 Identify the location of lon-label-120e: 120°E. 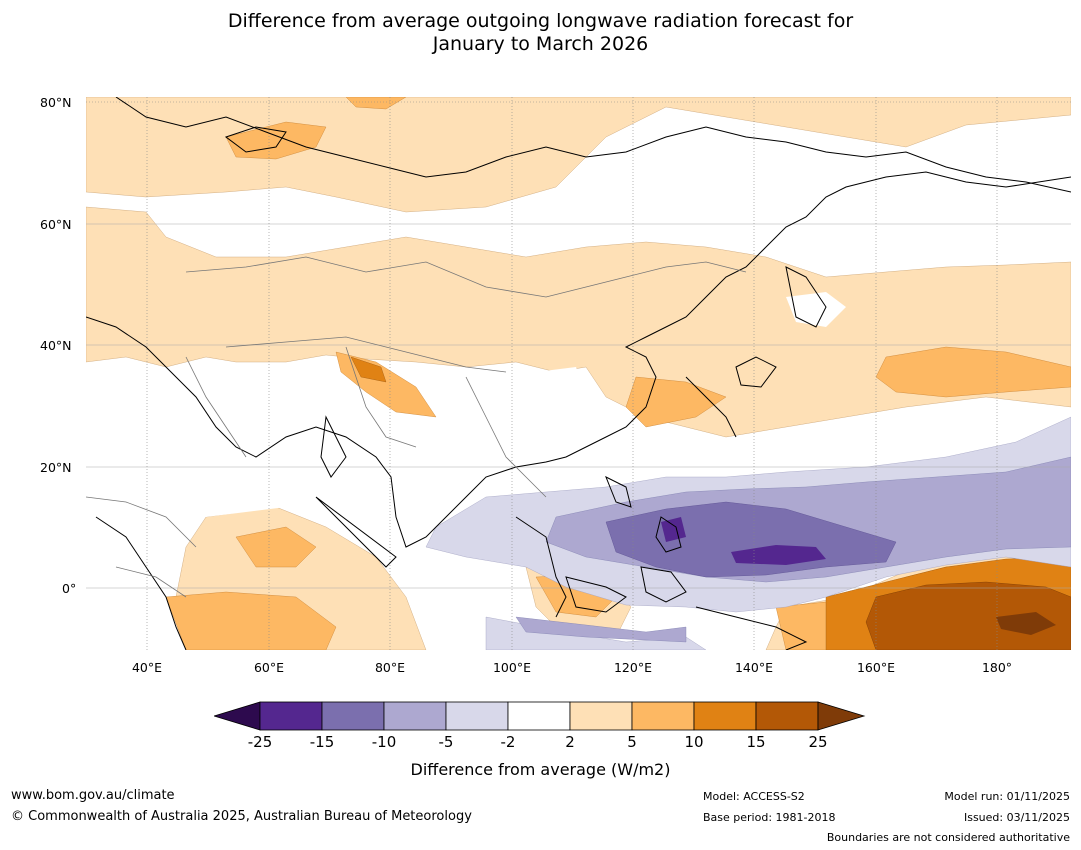
(632, 667).